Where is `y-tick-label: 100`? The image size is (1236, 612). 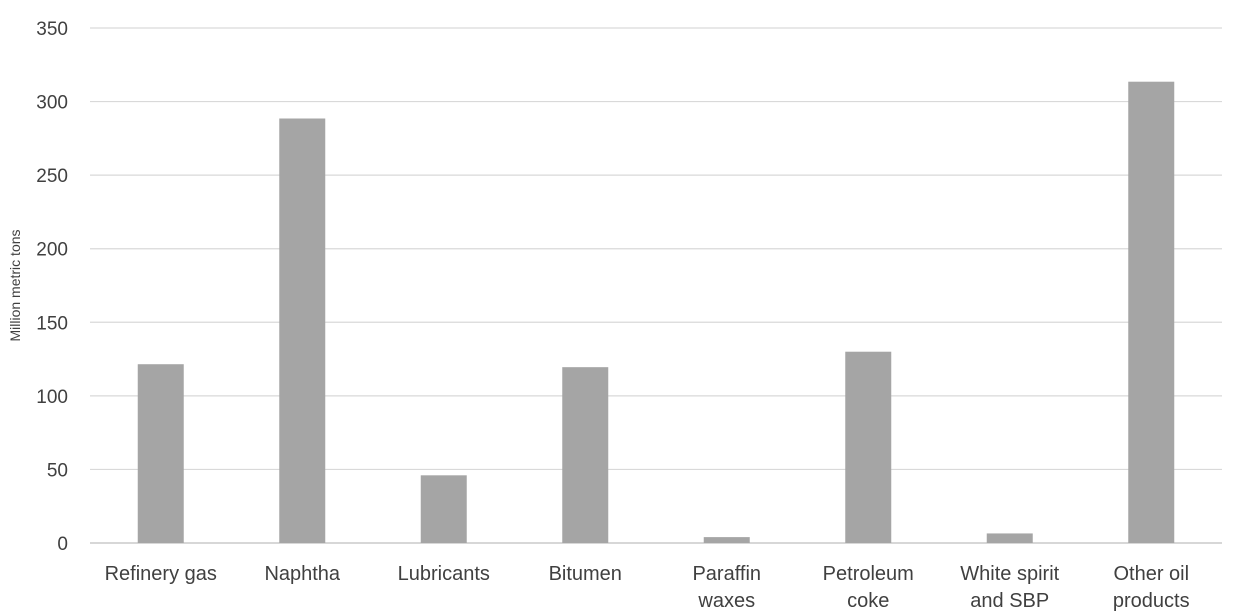
y-tick-label: 100 is located at coordinates (52, 397).